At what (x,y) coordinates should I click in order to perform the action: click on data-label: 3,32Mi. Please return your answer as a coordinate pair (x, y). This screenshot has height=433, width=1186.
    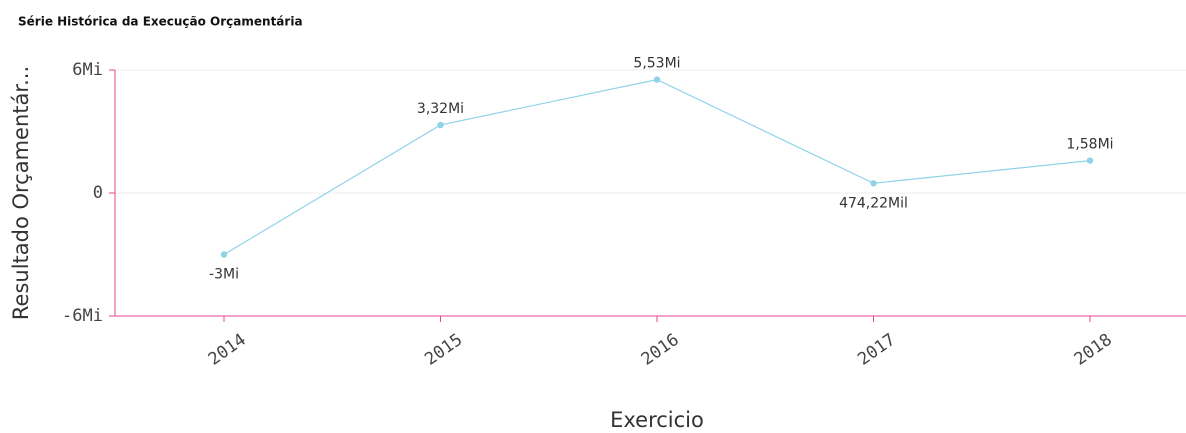
    Looking at the image, I should click on (440, 109).